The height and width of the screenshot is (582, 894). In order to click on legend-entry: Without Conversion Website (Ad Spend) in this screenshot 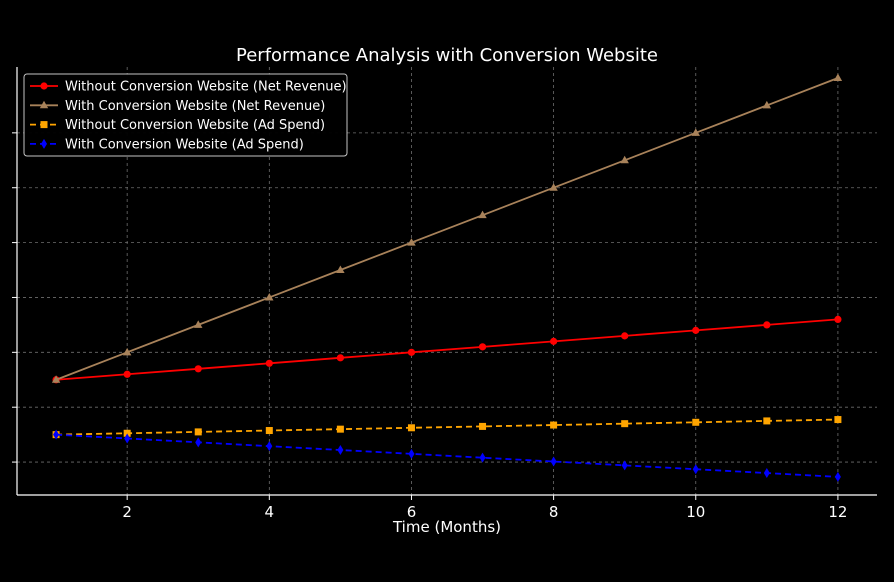, I will do `click(177, 125)`.